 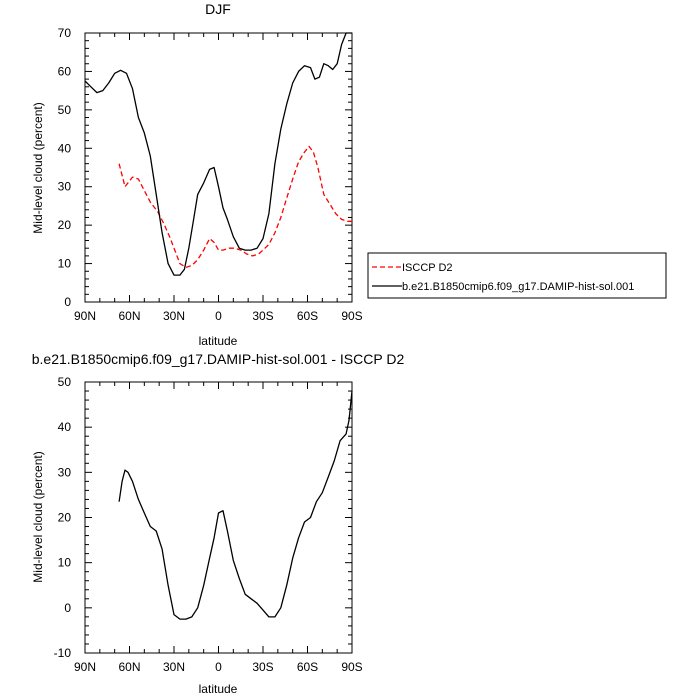 What do you see at coordinates (351, 667) in the screenshot?
I see `bottom-chart-x-tick-label: 90S` at bounding box center [351, 667].